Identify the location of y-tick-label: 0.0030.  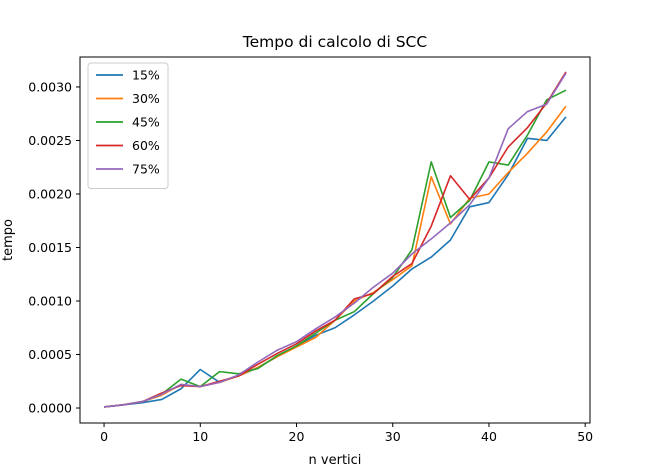
(50, 86).